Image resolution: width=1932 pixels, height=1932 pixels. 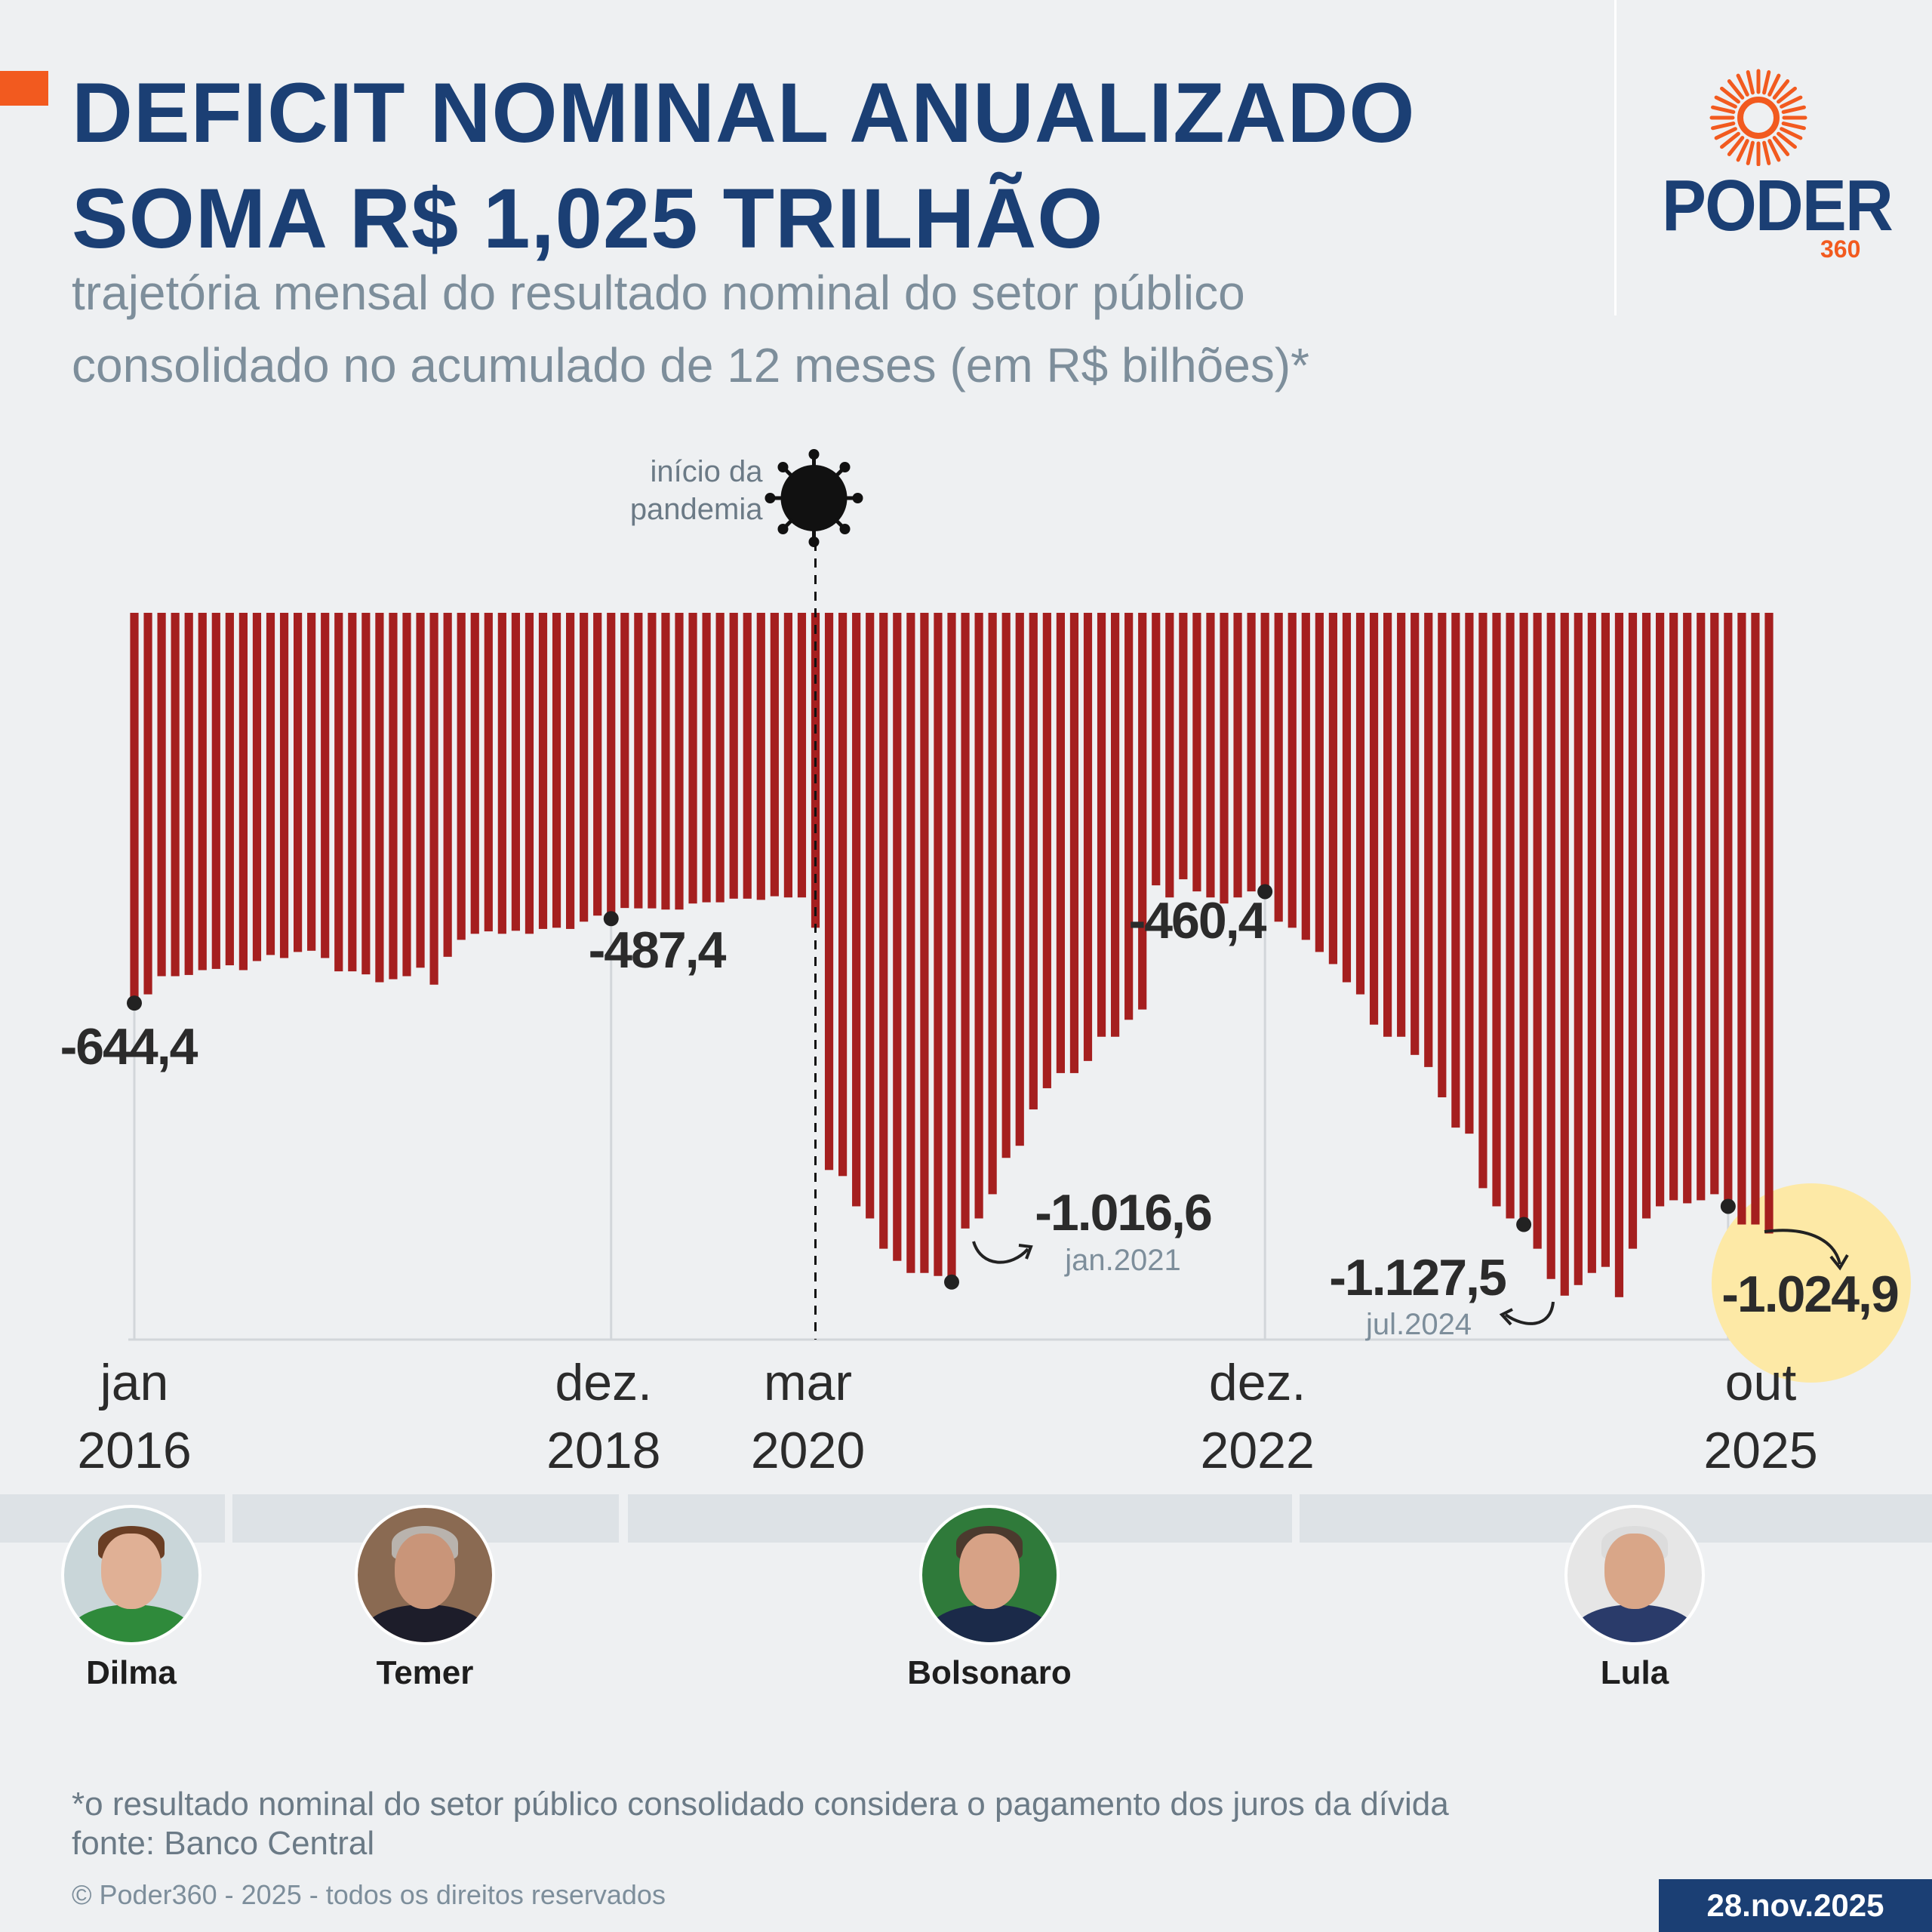 I want to click on title-line-1: DEFICIT NOMINAL ANUALIZADO, so click(x=744, y=113).